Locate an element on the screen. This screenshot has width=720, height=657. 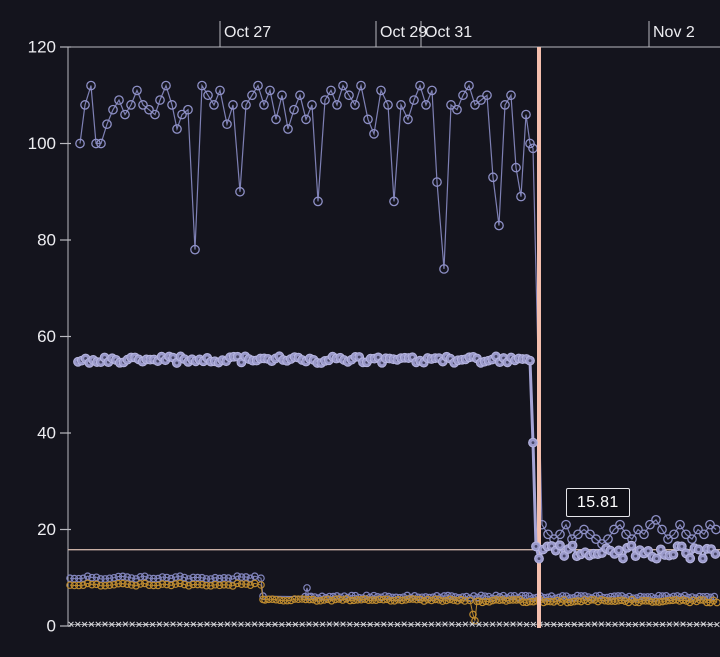
y-tick-label: 120 is located at coordinates (42, 47).